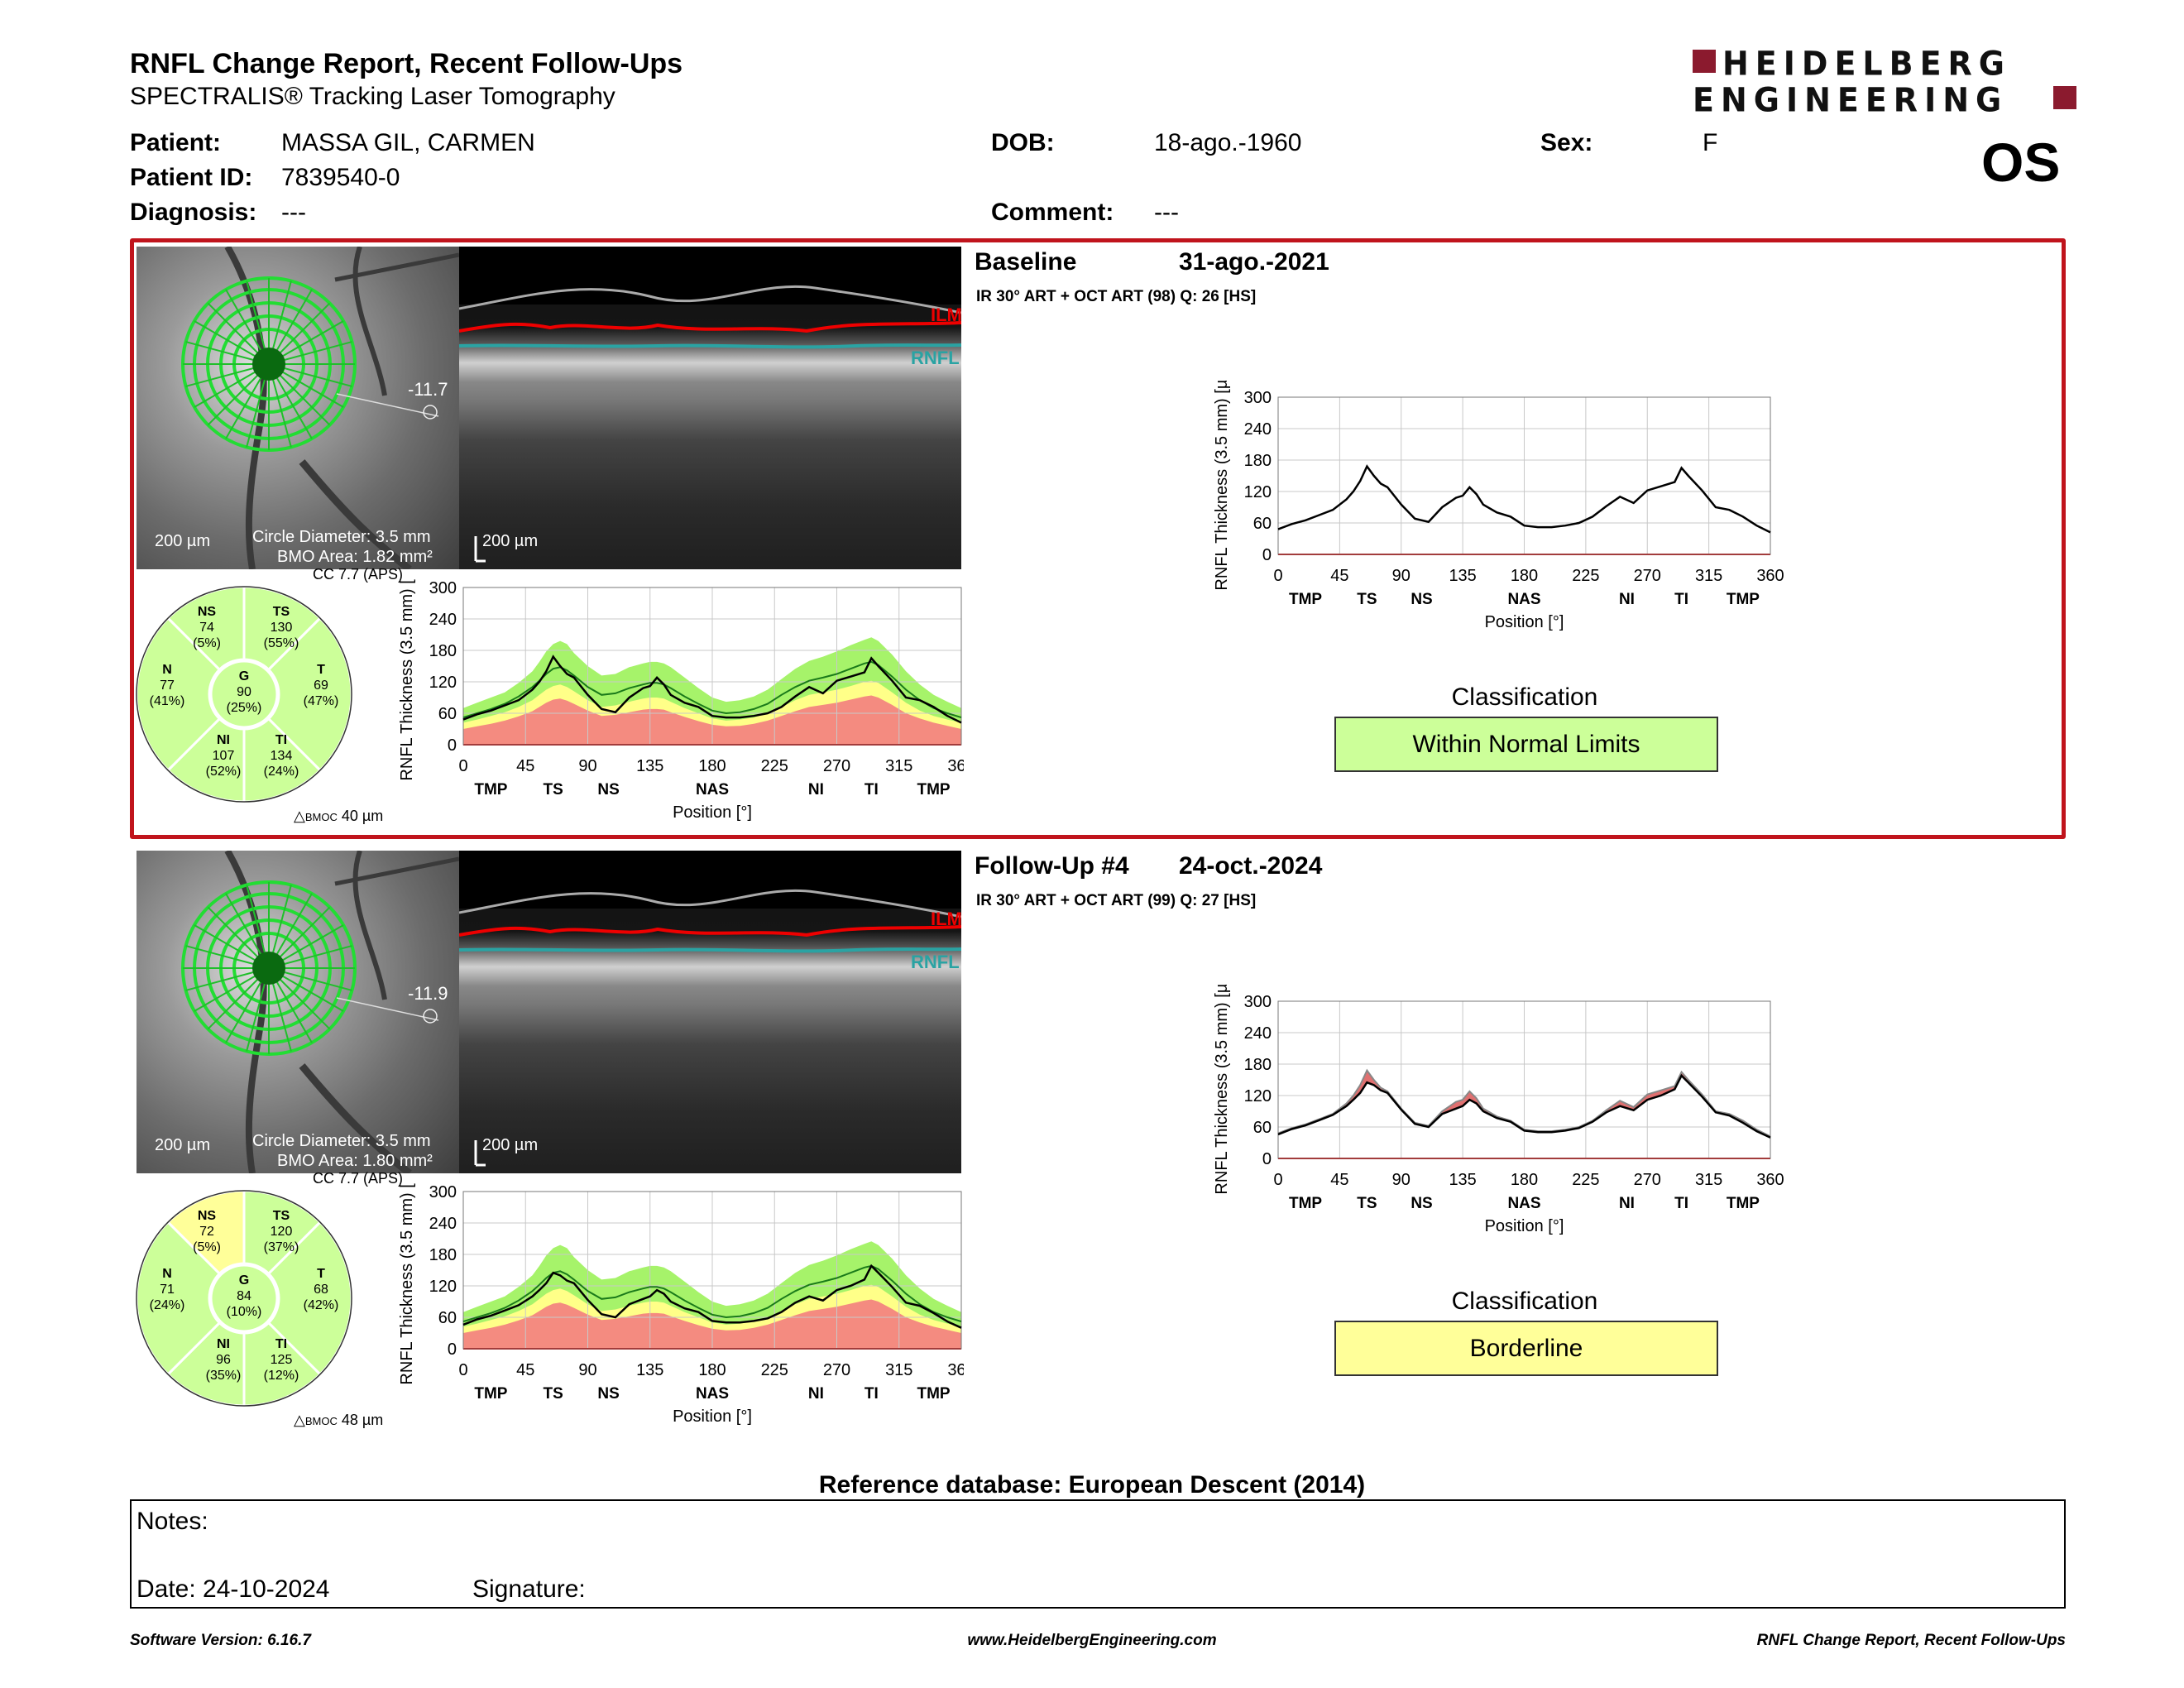 The width and height of the screenshot is (2184, 1688). I want to click on patient-id-value: 7839540-0, so click(340, 177).